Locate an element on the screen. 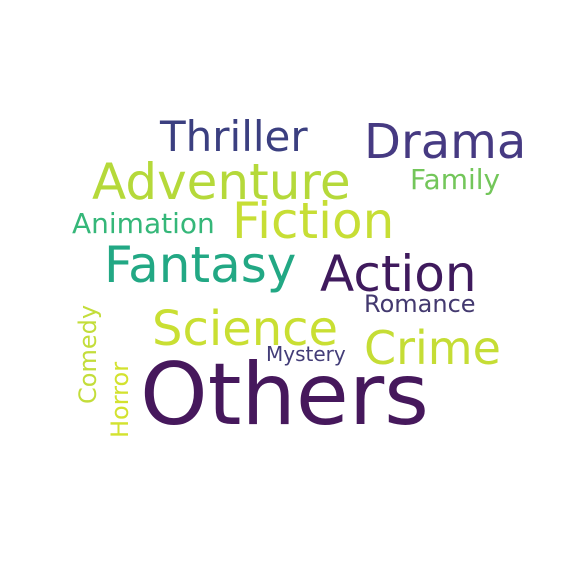 Image resolution: width=576 pixels, height=576 pixels. word-crime: Crime is located at coordinates (432, 348).